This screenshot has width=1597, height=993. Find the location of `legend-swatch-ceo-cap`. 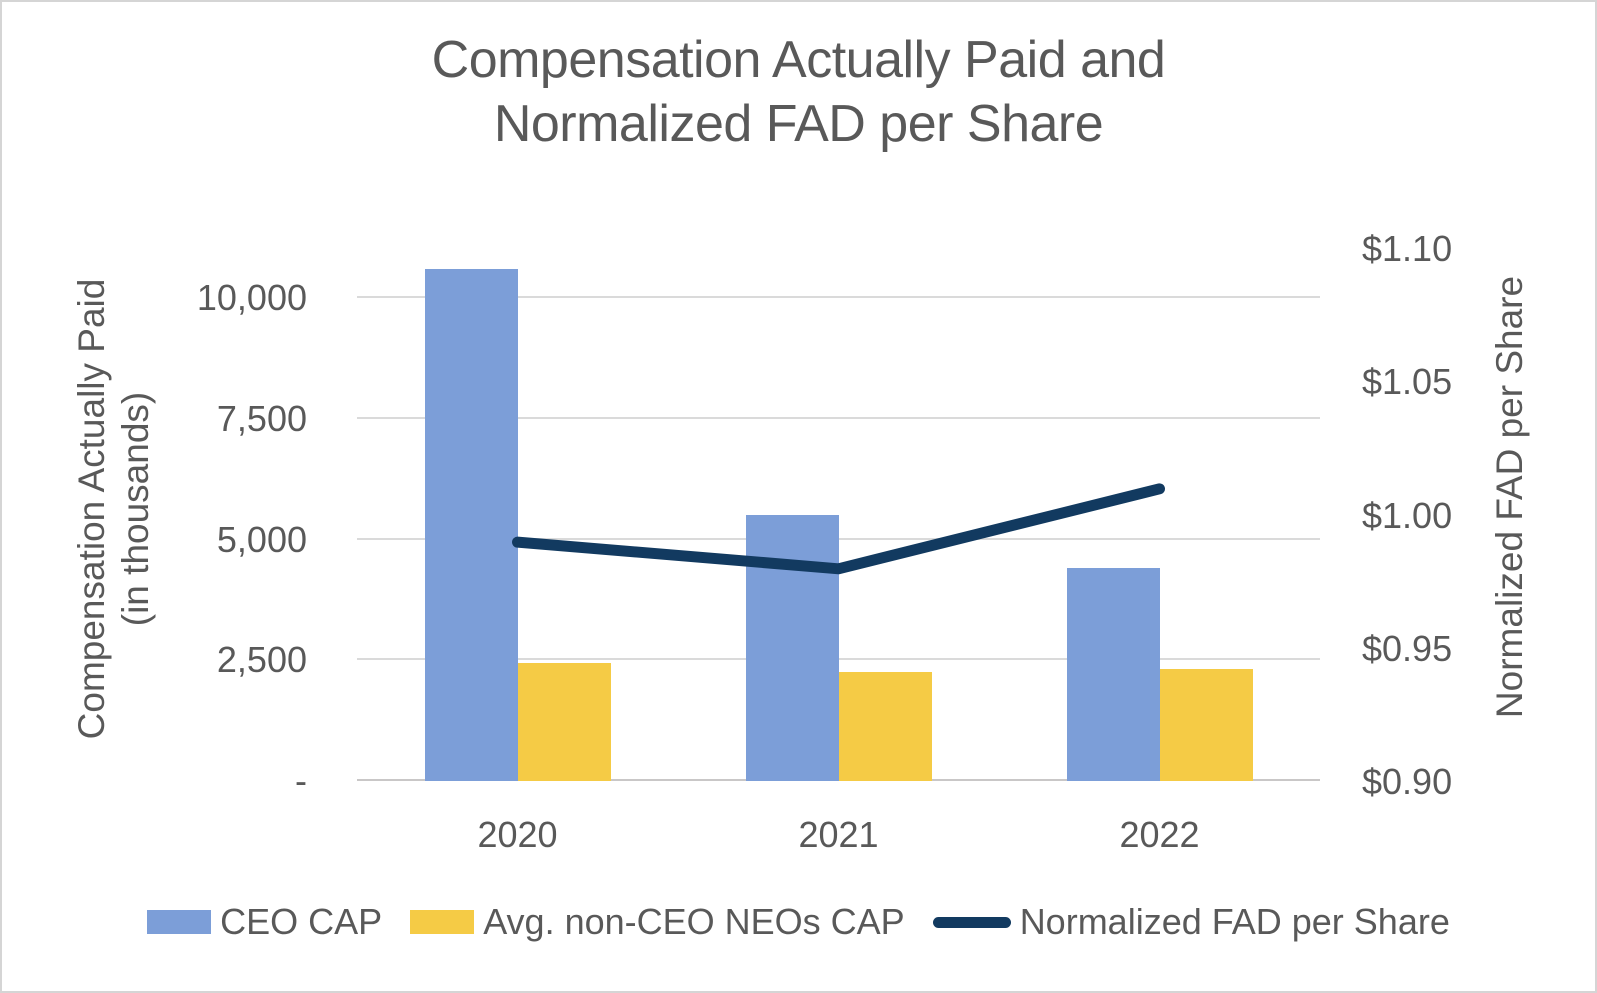

legend-swatch-ceo-cap is located at coordinates (179, 922).